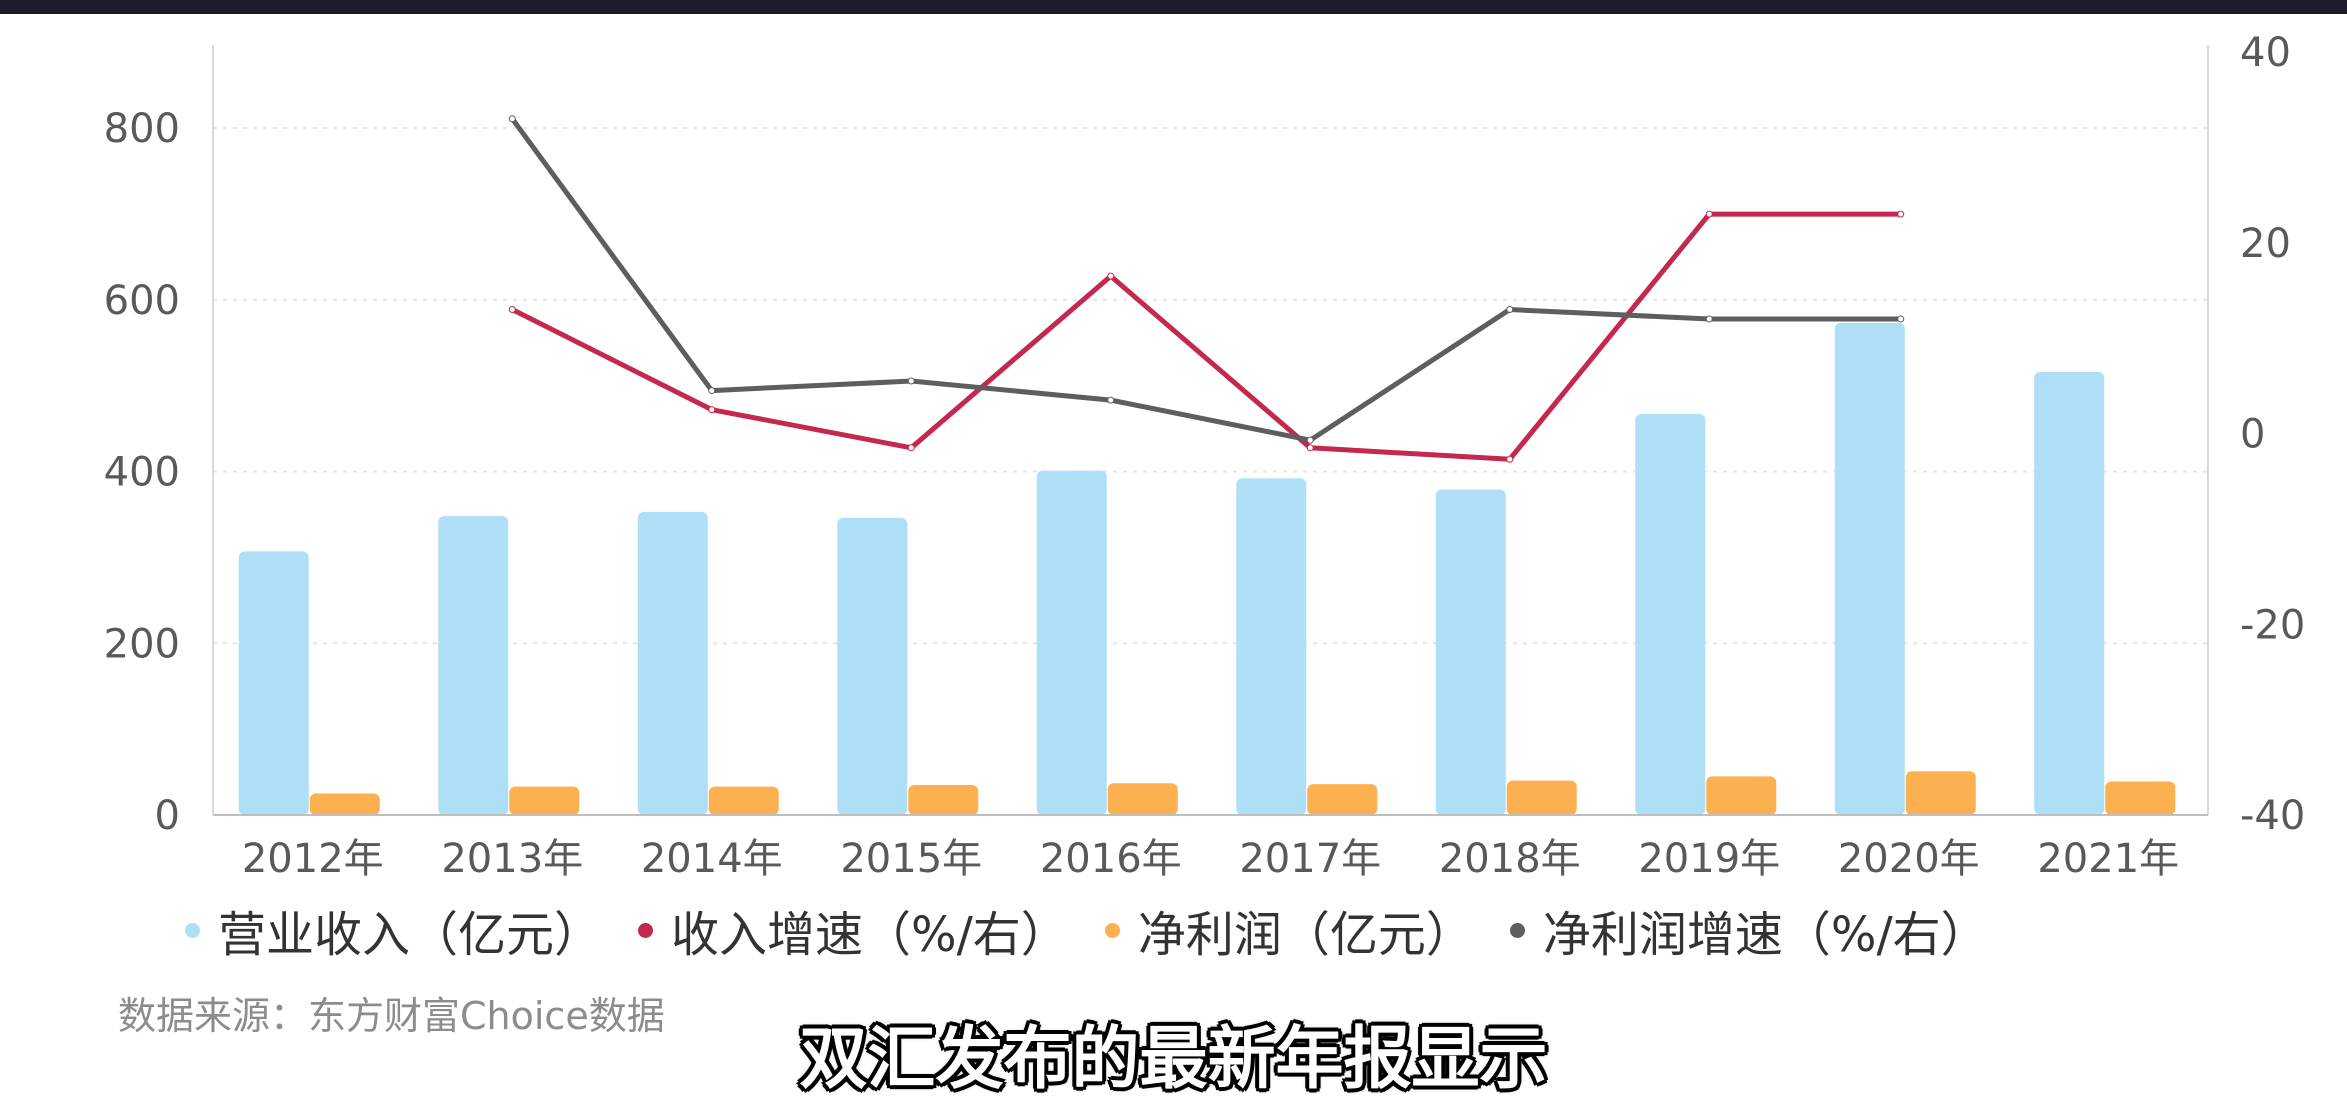 Image resolution: width=2347 pixels, height=1102 pixels. I want to click on right-tick-0: 0, so click(2252, 435).